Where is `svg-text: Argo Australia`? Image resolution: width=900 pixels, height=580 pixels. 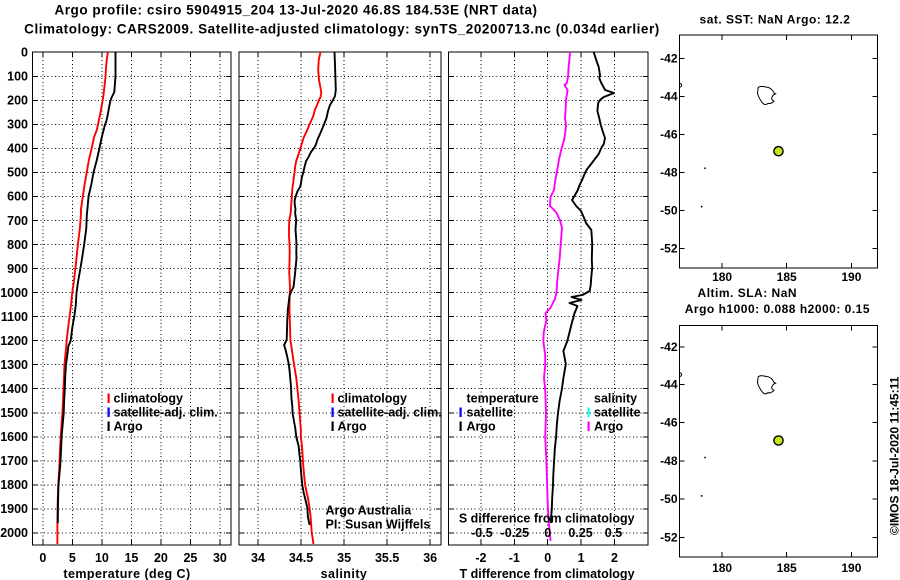
svg-text: Argo Australia is located at coordinates (369, 510).